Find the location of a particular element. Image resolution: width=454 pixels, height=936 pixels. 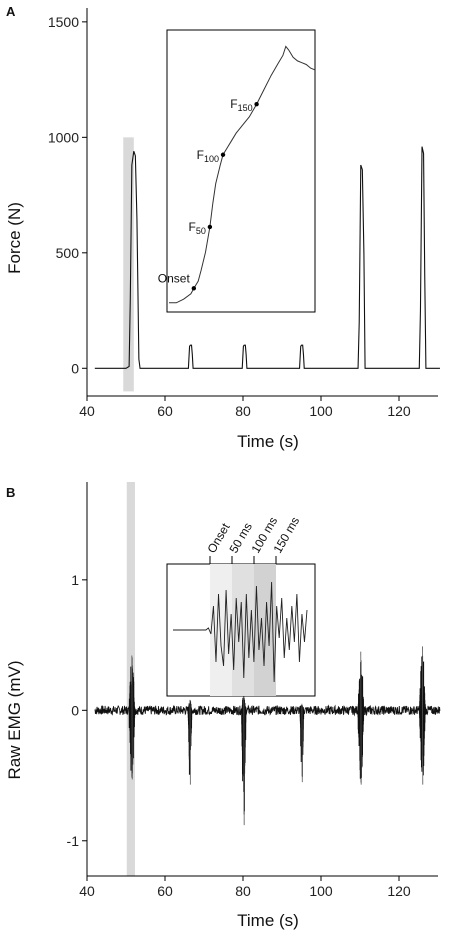

panel-a-x-axis-label: Time (s) is located at coordinates (268, 441).